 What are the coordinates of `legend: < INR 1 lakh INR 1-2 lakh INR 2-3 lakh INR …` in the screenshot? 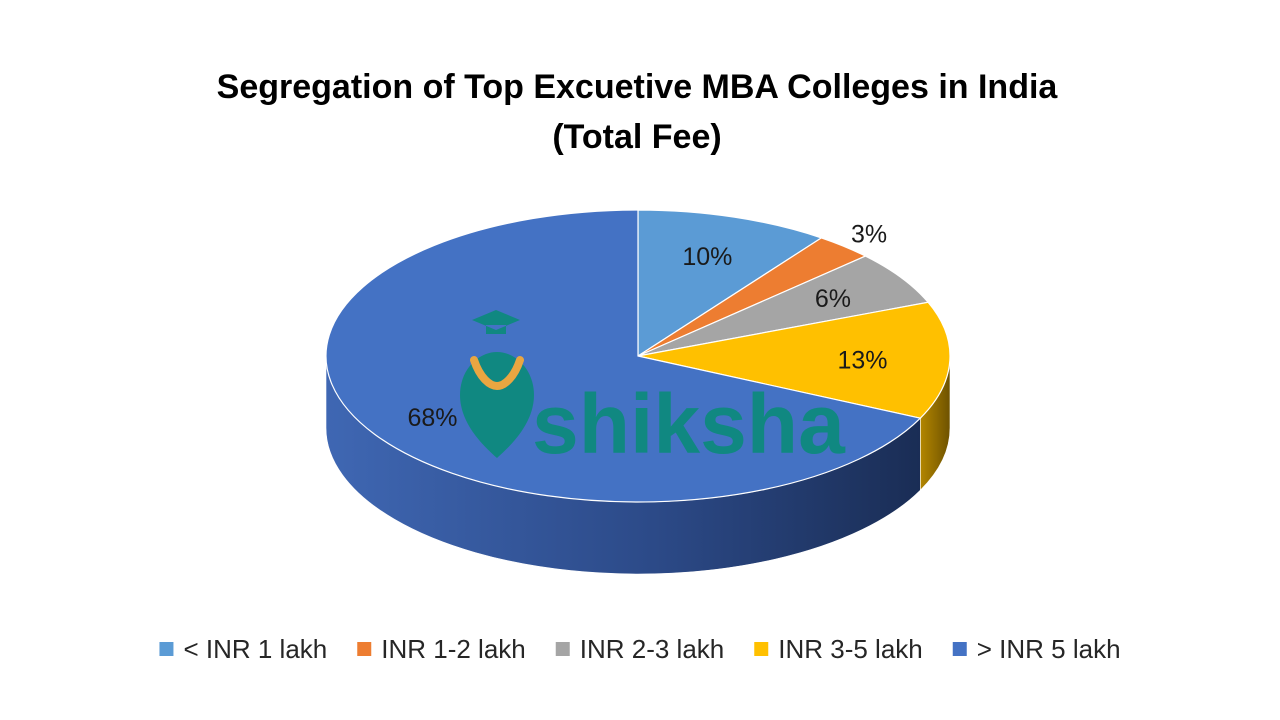 It's located at (640, 649).